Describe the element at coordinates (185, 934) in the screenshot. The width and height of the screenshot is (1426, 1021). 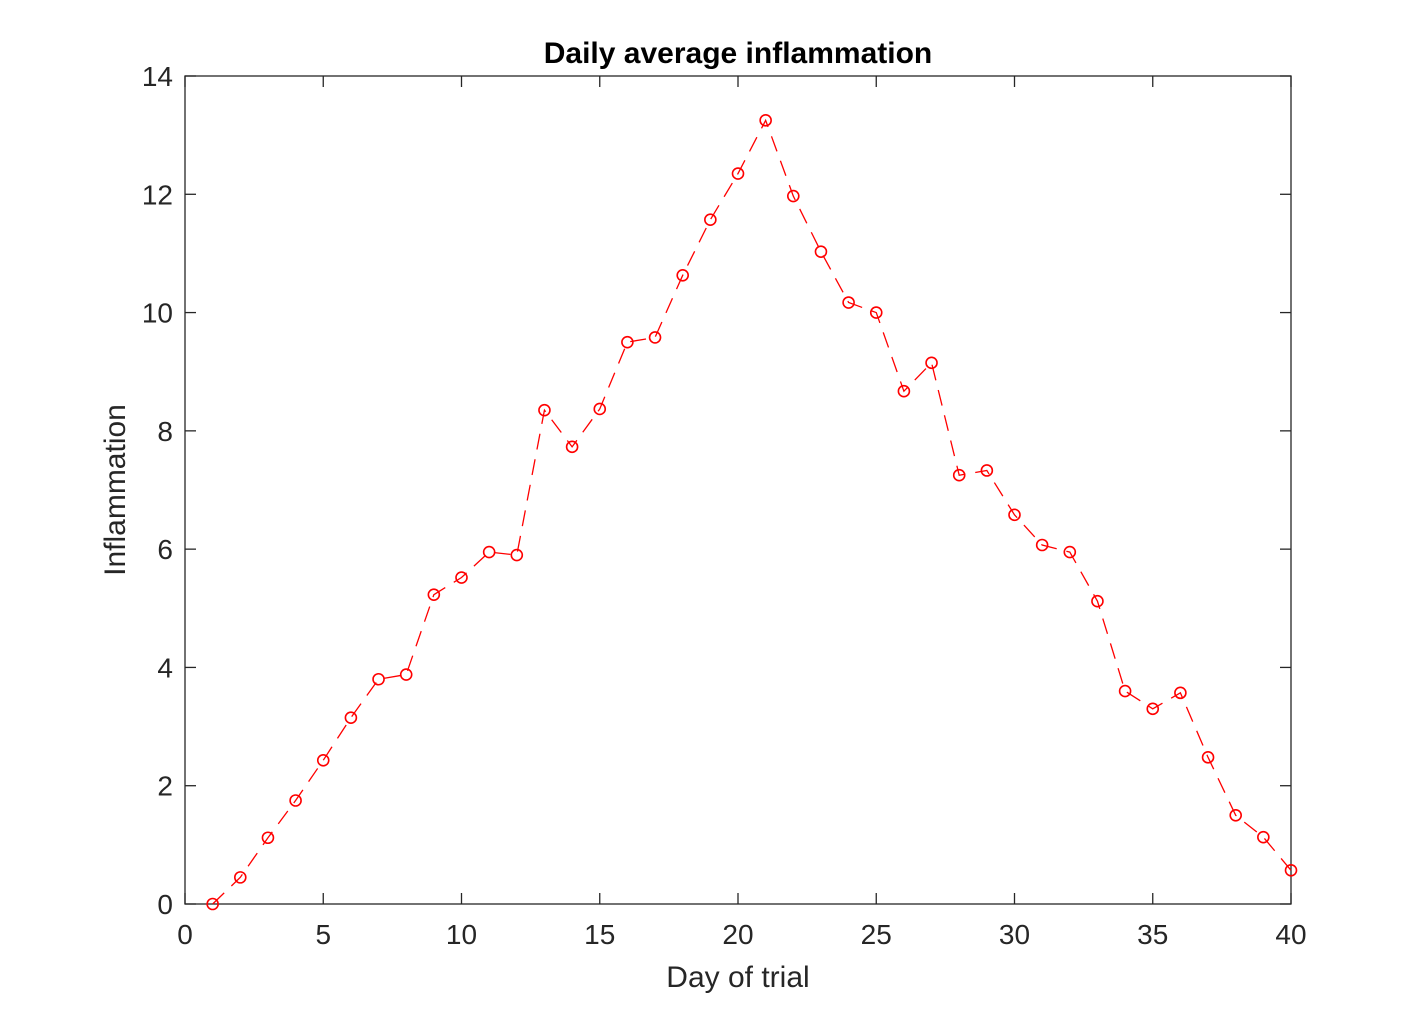
I see `x-tick-label: 0` at that location.